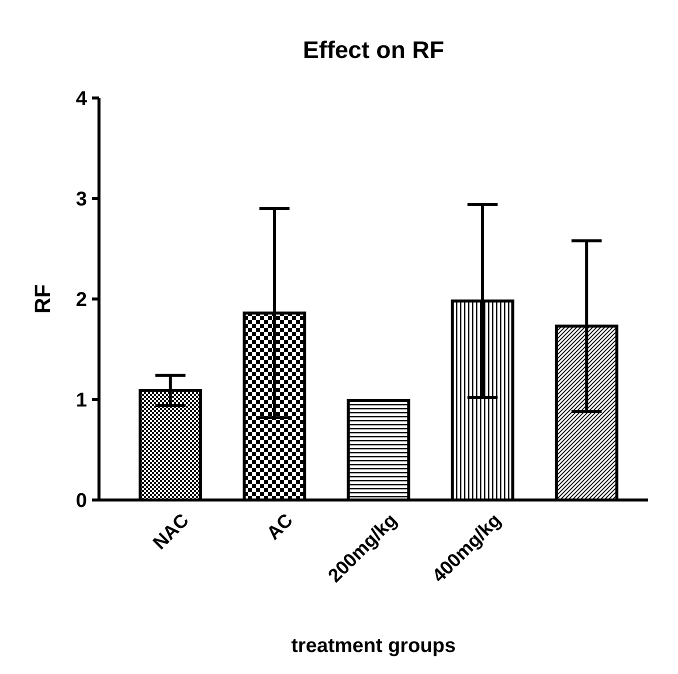  Describe the element at coordinates (81, 501) in the screenshot. I see `y-tick-label: 0` at that location.